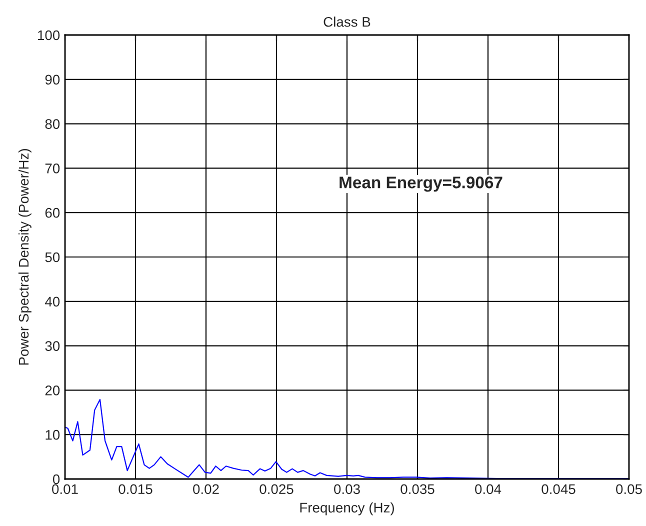 The image size is (646, 526). I want to click on x-tick-label: 0.035, so click(417, 489).